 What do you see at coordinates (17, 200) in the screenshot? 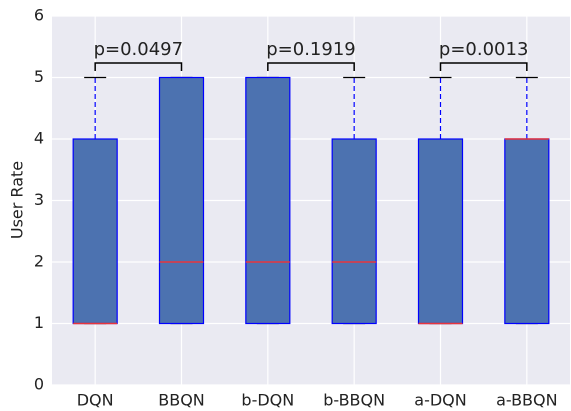
I see `y-axis-label: User Rate` at bounding box center [17, 200].